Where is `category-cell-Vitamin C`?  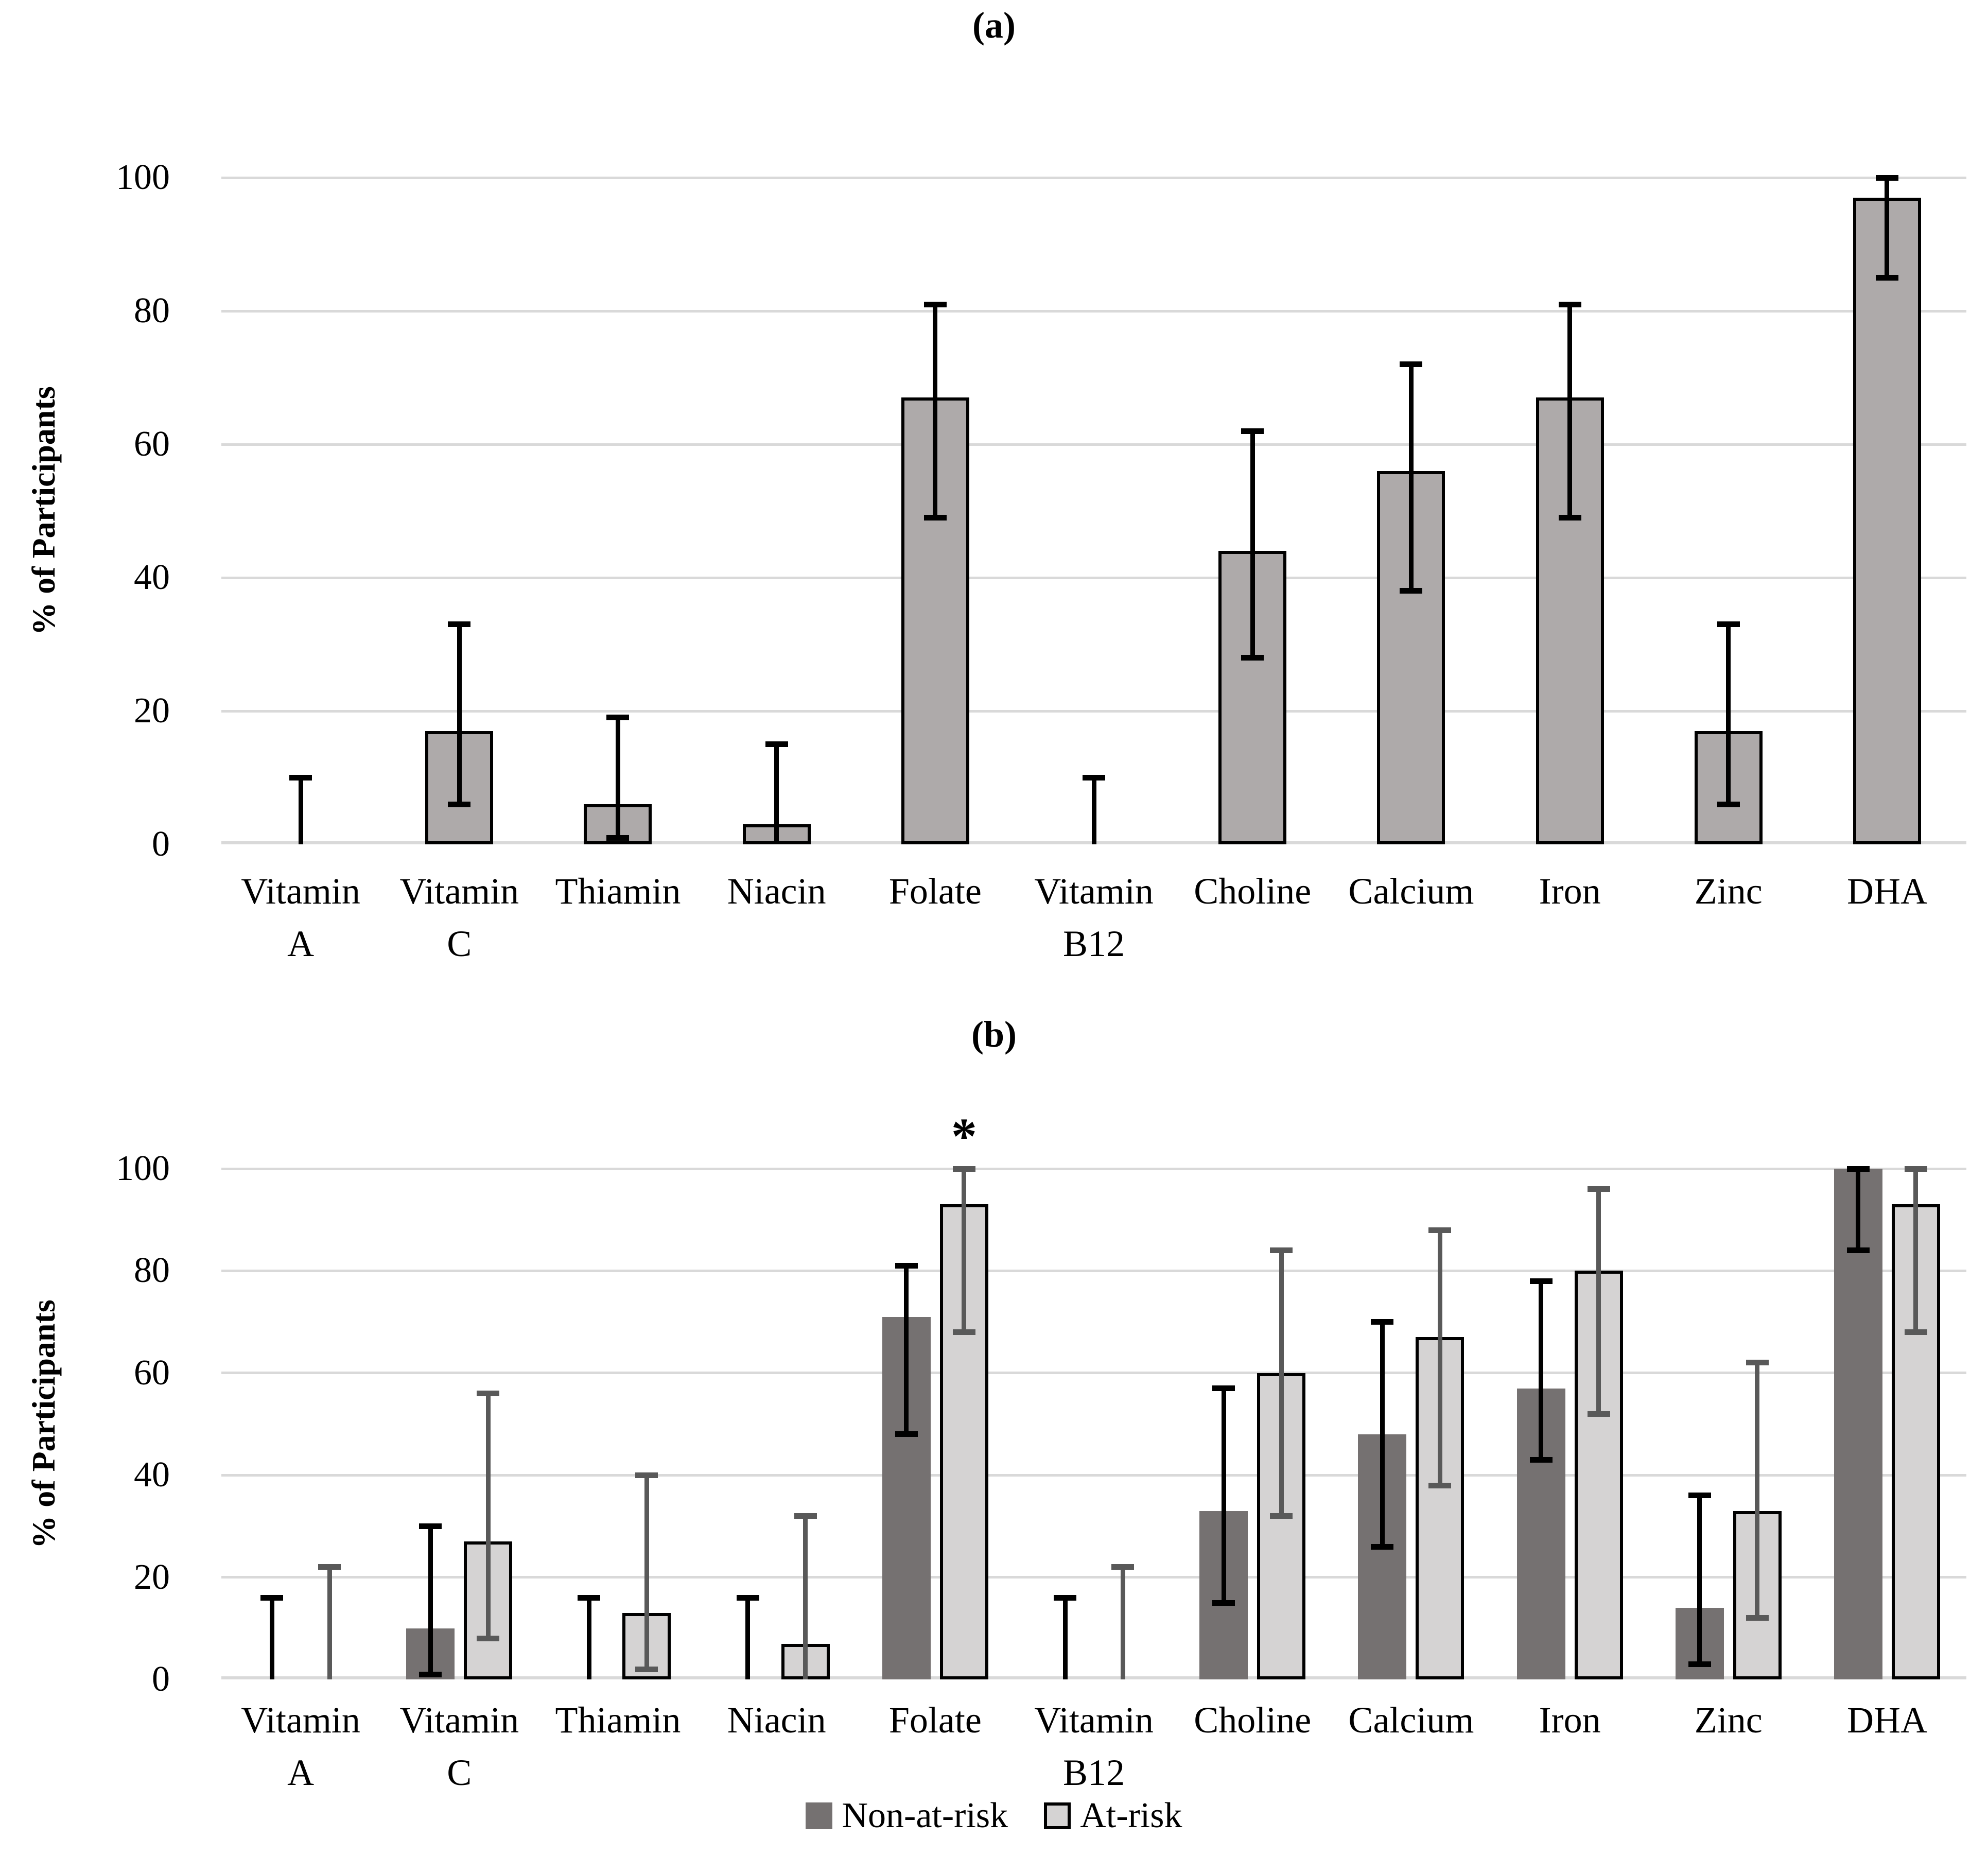 category-cell-Vitamin C is located at coordinates (459, 511).